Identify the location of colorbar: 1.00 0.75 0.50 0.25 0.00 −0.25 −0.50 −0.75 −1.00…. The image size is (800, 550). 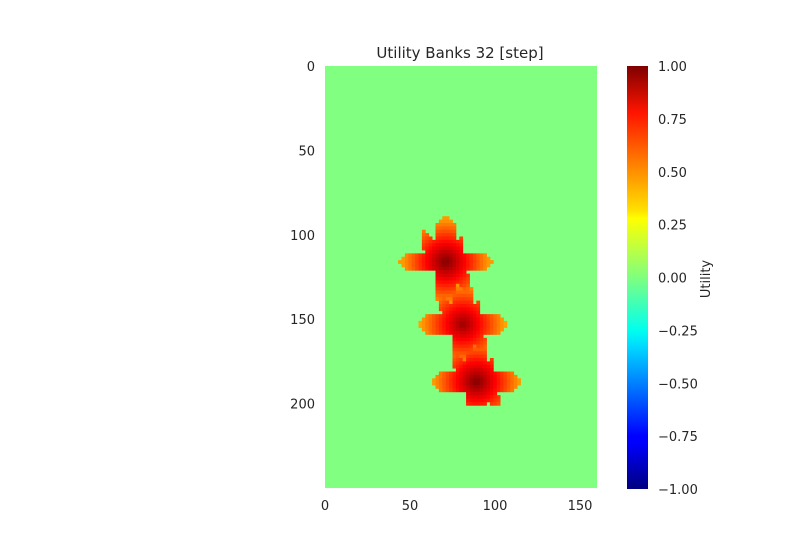
(670, 279).